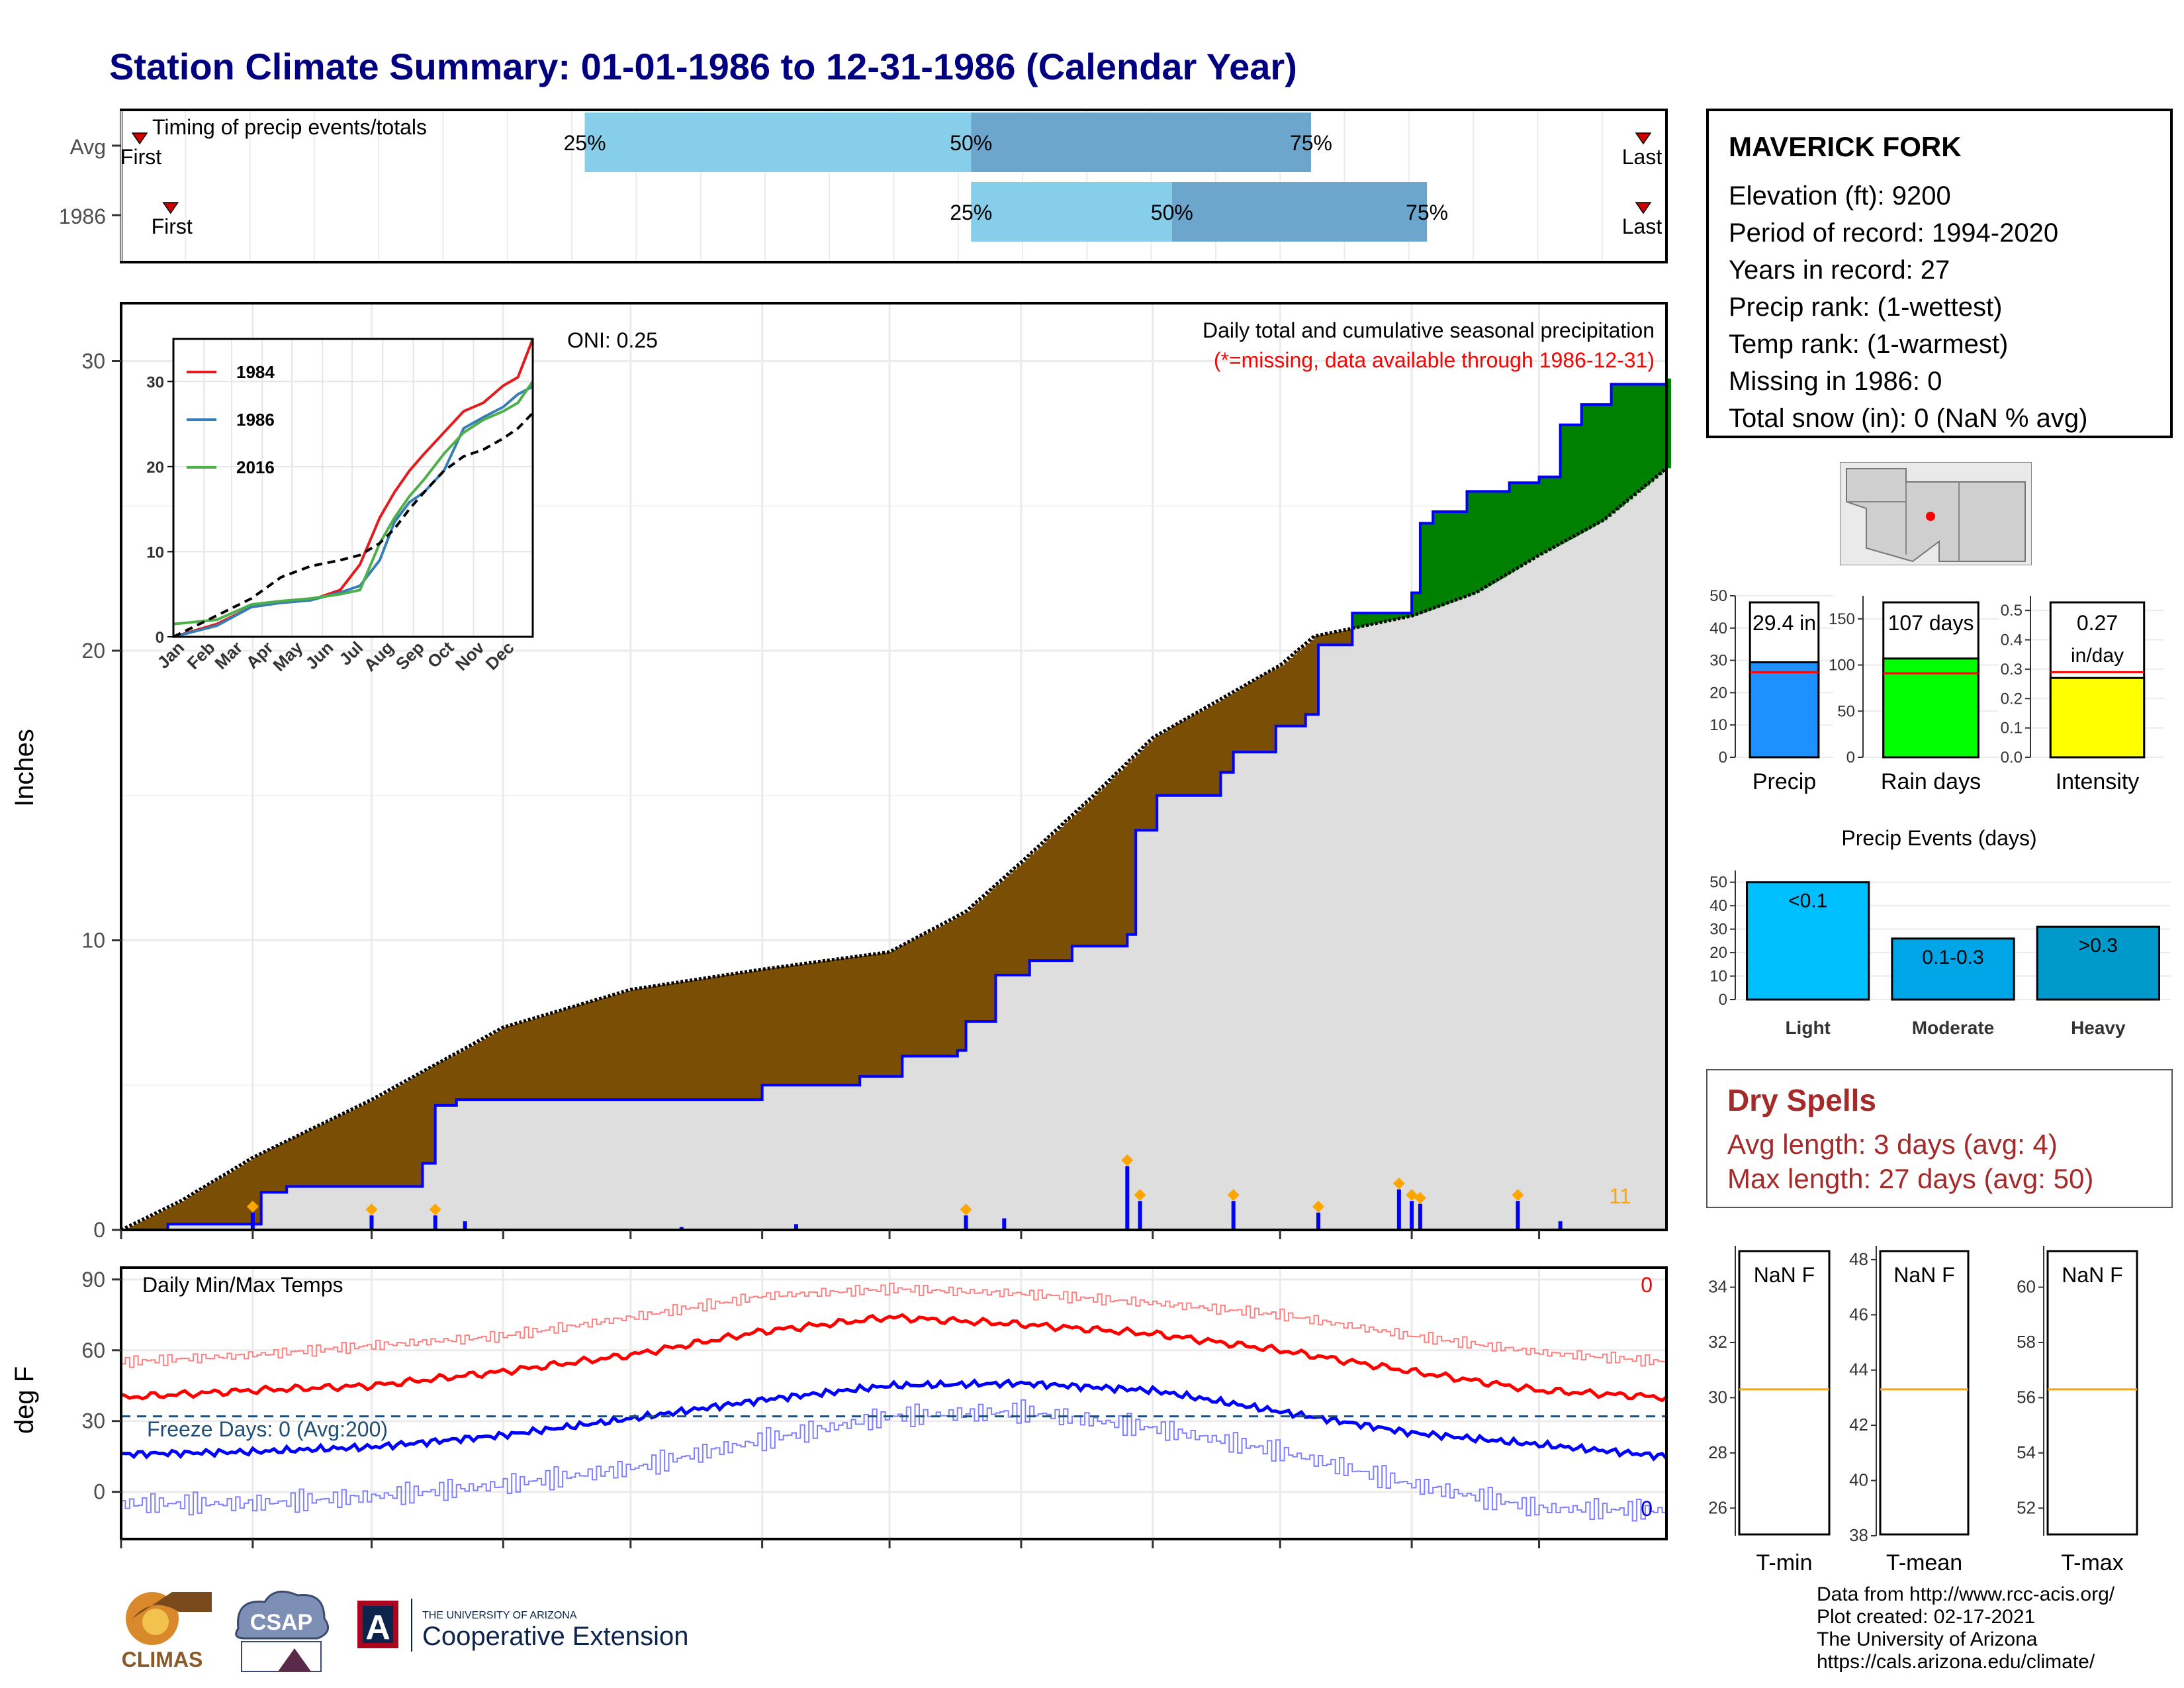 This screenshot has height=1688, width=2184. I want to click on avg-min-temp-line, so click(894, 1420).